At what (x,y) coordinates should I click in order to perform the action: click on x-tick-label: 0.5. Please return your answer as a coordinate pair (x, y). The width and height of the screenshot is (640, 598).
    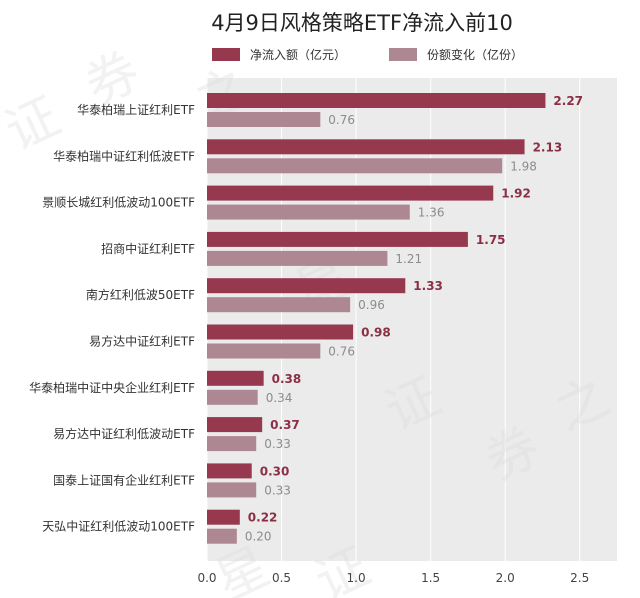
    Looking at the image, I should click on (281, 578).